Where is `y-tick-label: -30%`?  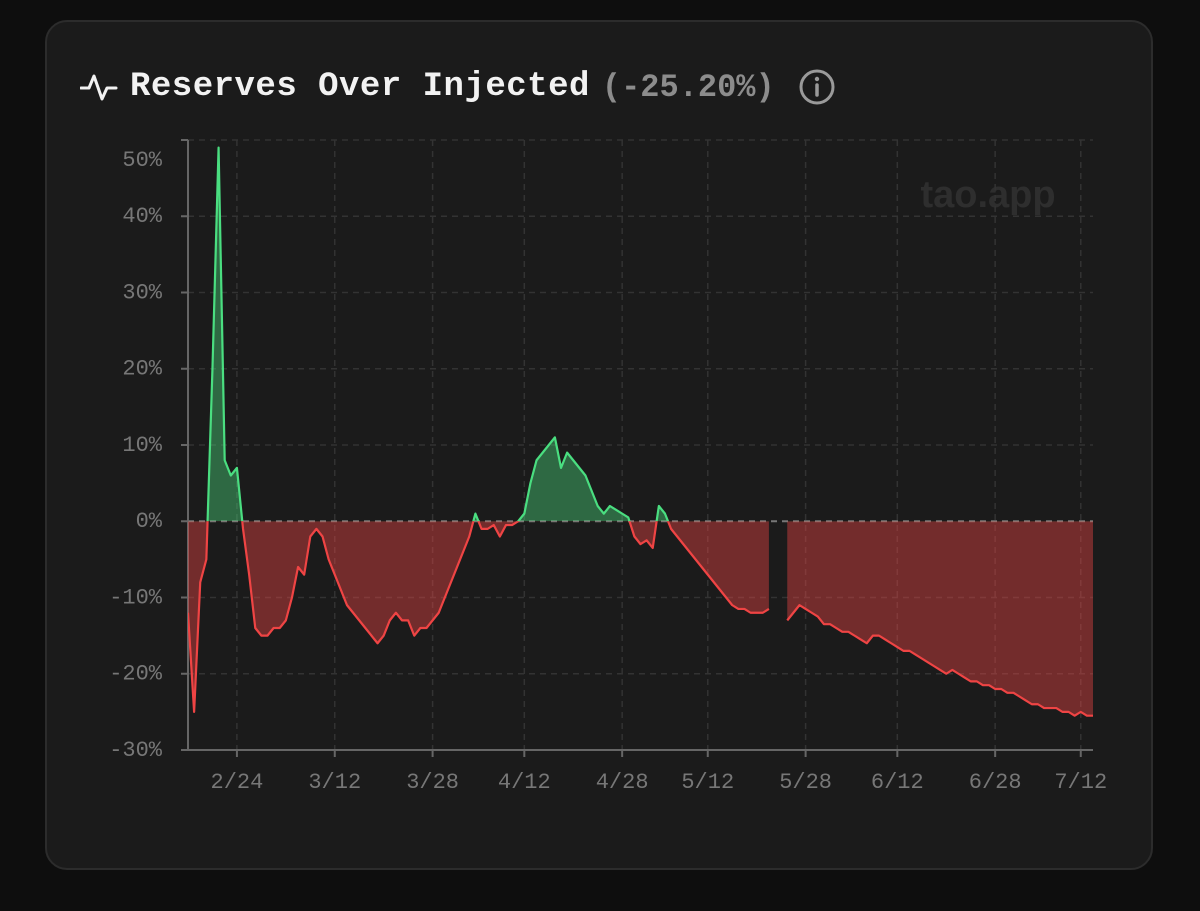
y-tick-label: -30% is located at coordinates (136, 750).